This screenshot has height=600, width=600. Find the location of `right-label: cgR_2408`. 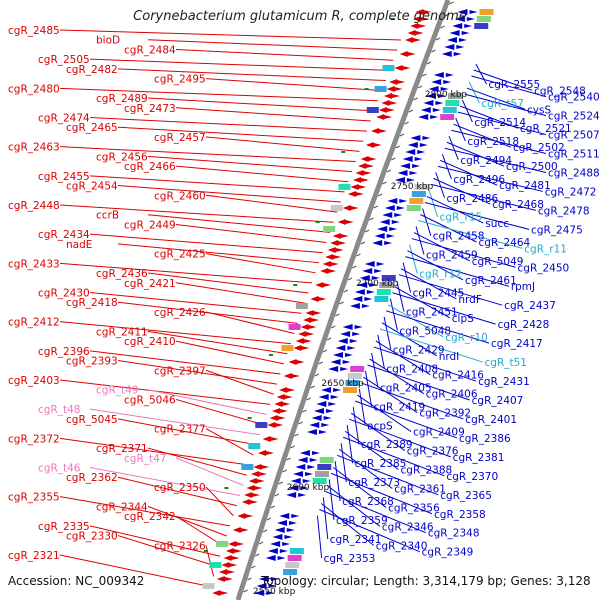

right-label: cgR_2408 is located at coordinates (412, 369).